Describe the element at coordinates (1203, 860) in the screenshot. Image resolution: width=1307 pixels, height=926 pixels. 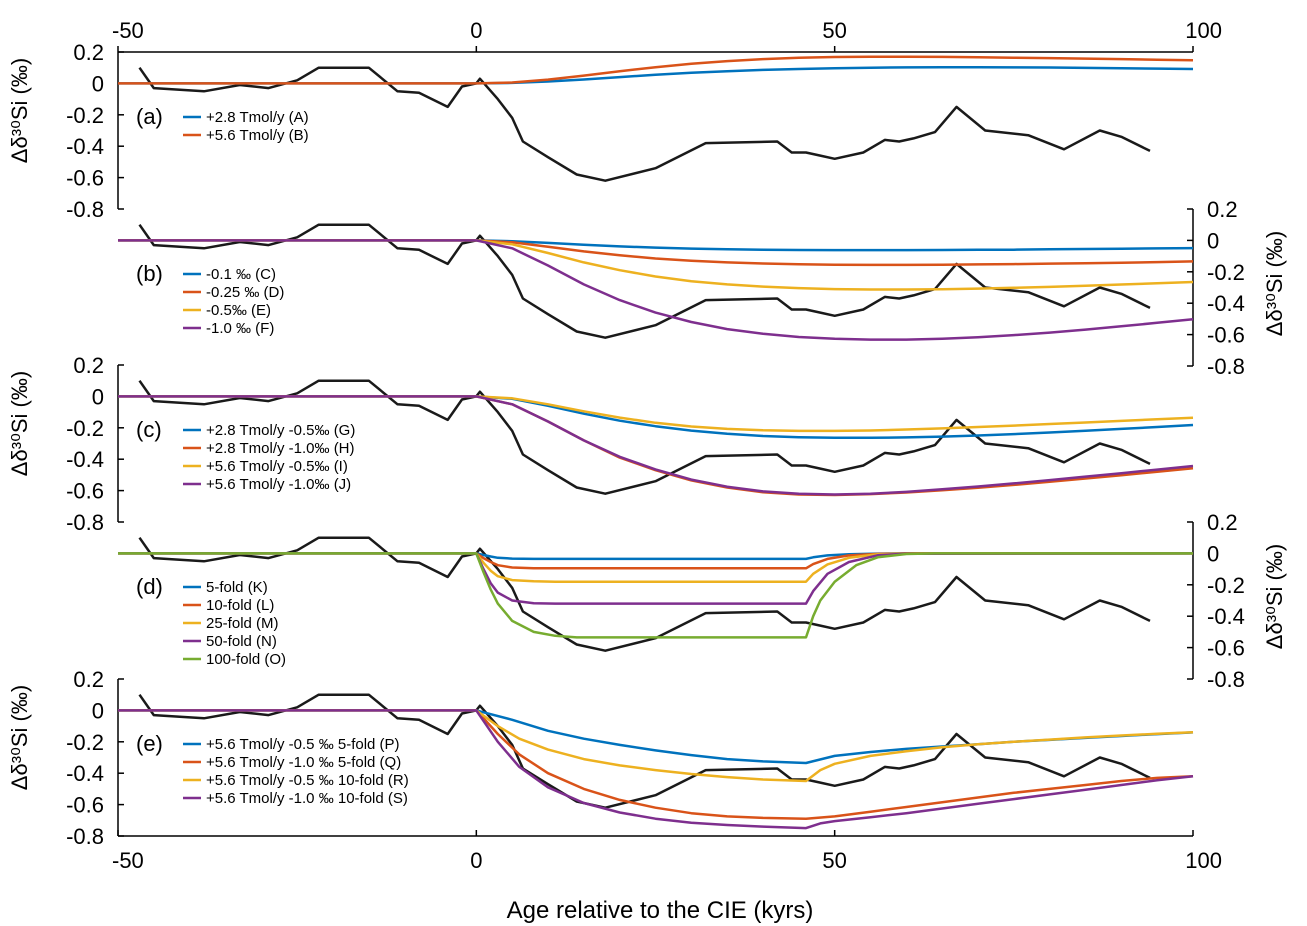
I see `bottom-x-tick-label: 100` at that location.